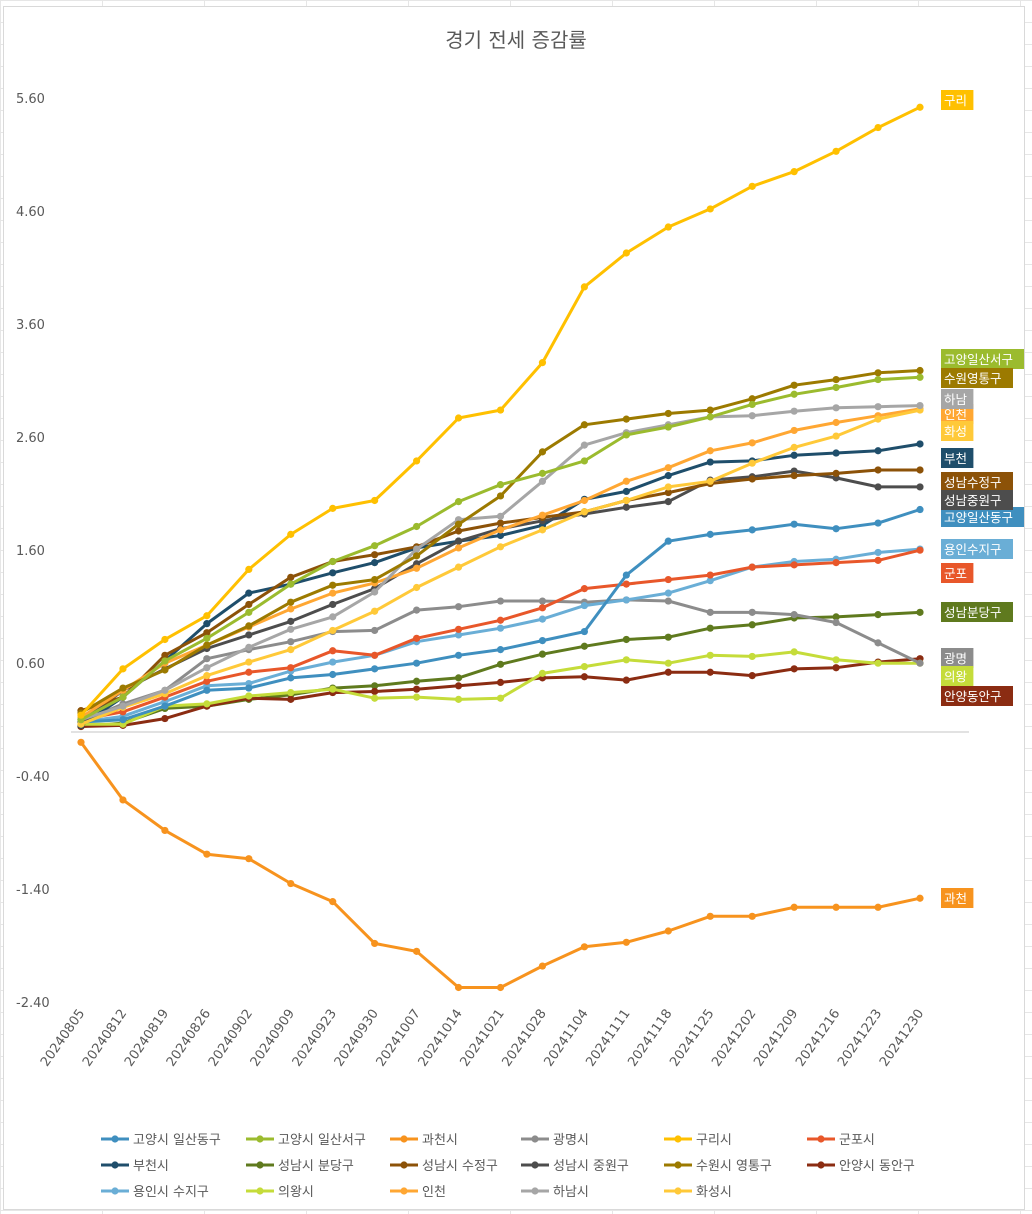  I want to click on y-tick-label: -2.40, so click(33, 1003).